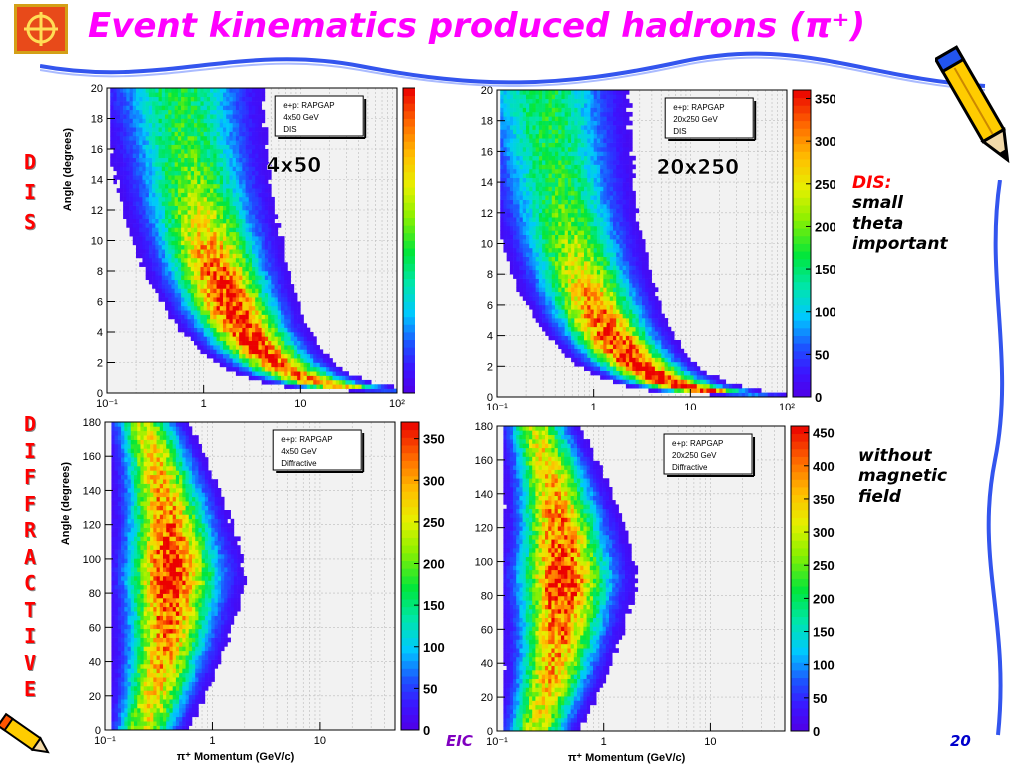 The image size is (1024, 768). What do you see at coordinates (100, 394) in the screenshot?
I see `y-tick-label: 0` at bounding box center [100, 394].